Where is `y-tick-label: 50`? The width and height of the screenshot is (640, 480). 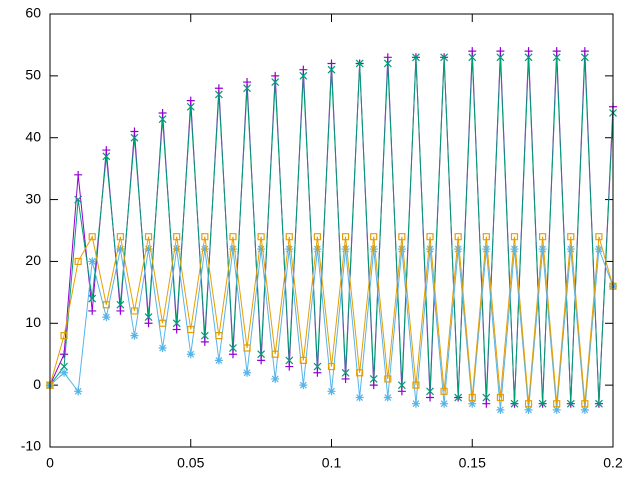 y-tick-label: 50 is located at coordinates (33, 75).